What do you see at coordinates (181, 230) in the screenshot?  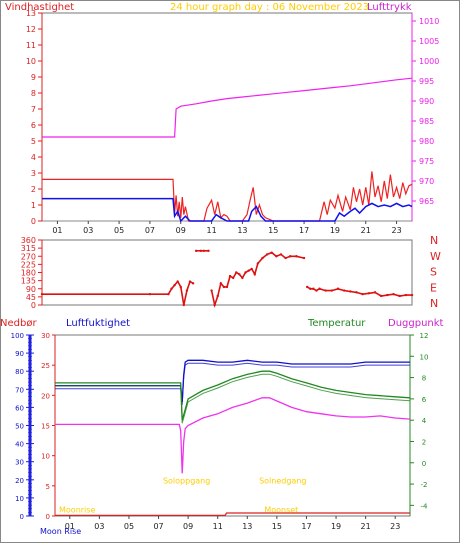 I see `time-tick-label: 09` at bounding box center [181, 230].